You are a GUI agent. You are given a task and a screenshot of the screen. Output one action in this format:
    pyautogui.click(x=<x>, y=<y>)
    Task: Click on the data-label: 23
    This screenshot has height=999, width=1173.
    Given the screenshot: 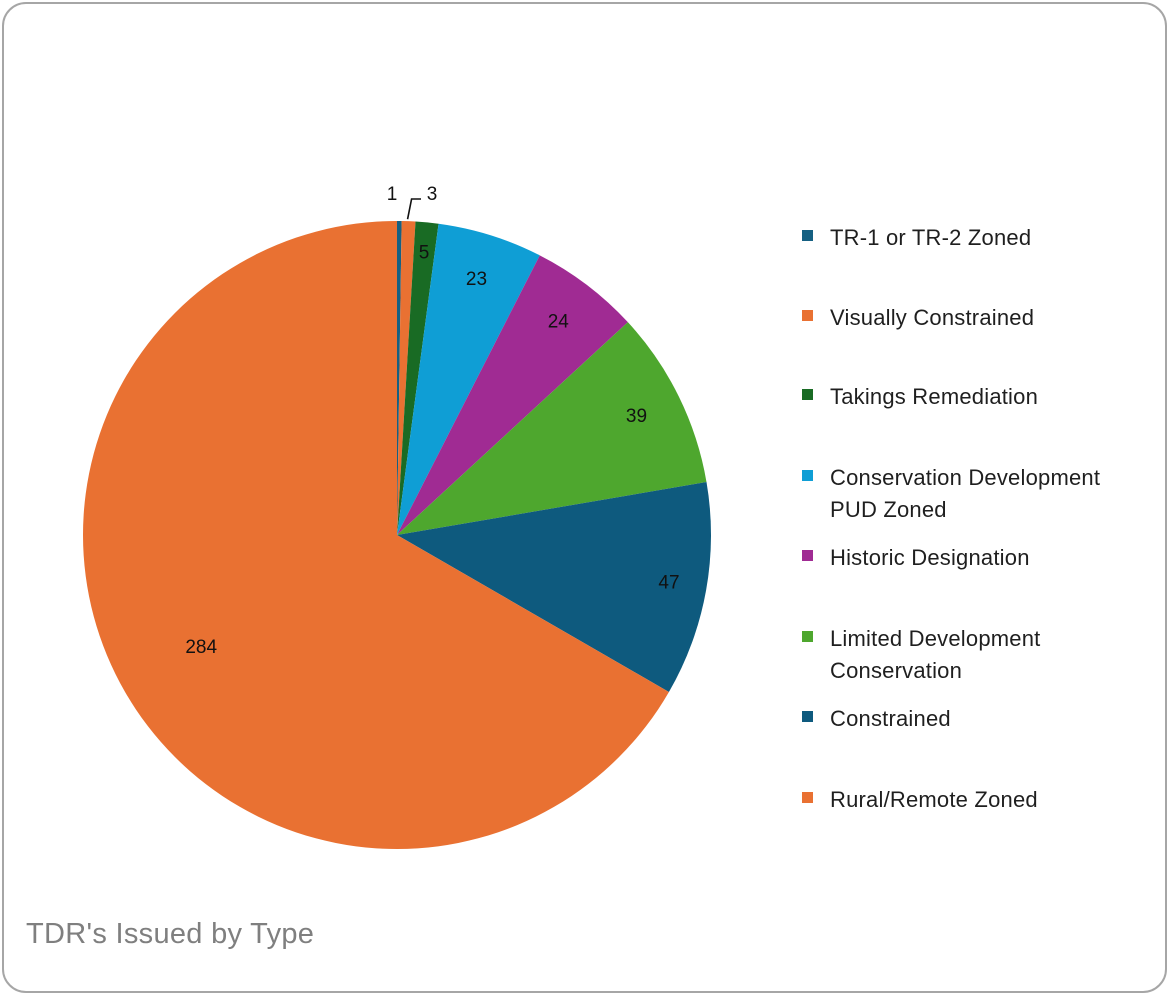 What is the action you would take?
    pyautogui.click(x=476, y=279)
    